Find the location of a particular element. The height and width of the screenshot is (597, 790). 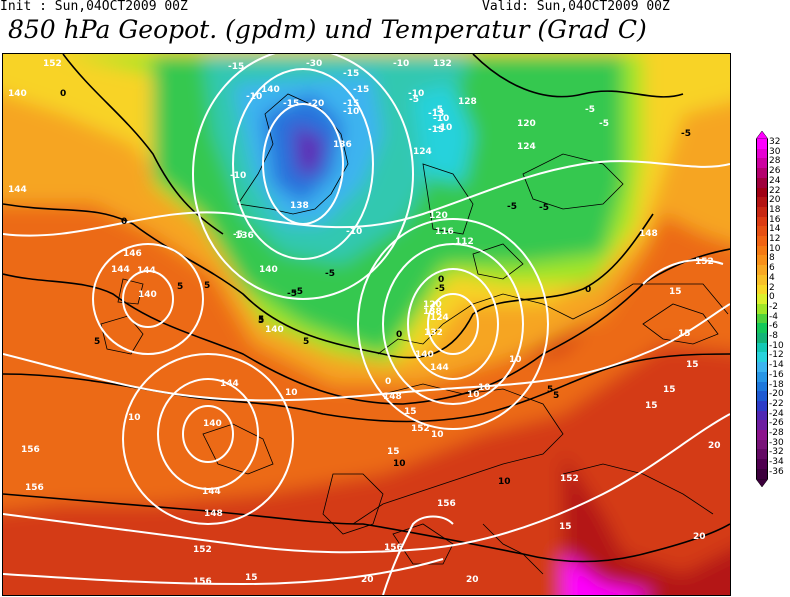

legend-value-label: 10 is located at coordinates (775, 248).